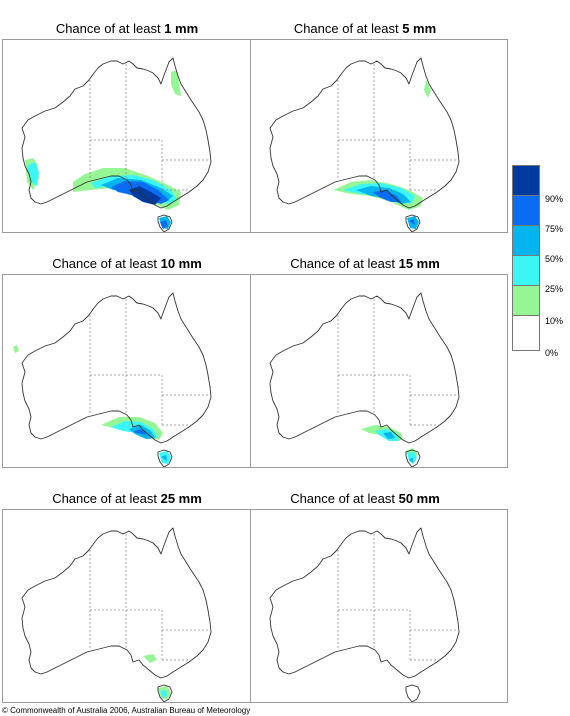  I want to click on panel-title-50mm: Chance of at least 50 mm, so click(365, 498).